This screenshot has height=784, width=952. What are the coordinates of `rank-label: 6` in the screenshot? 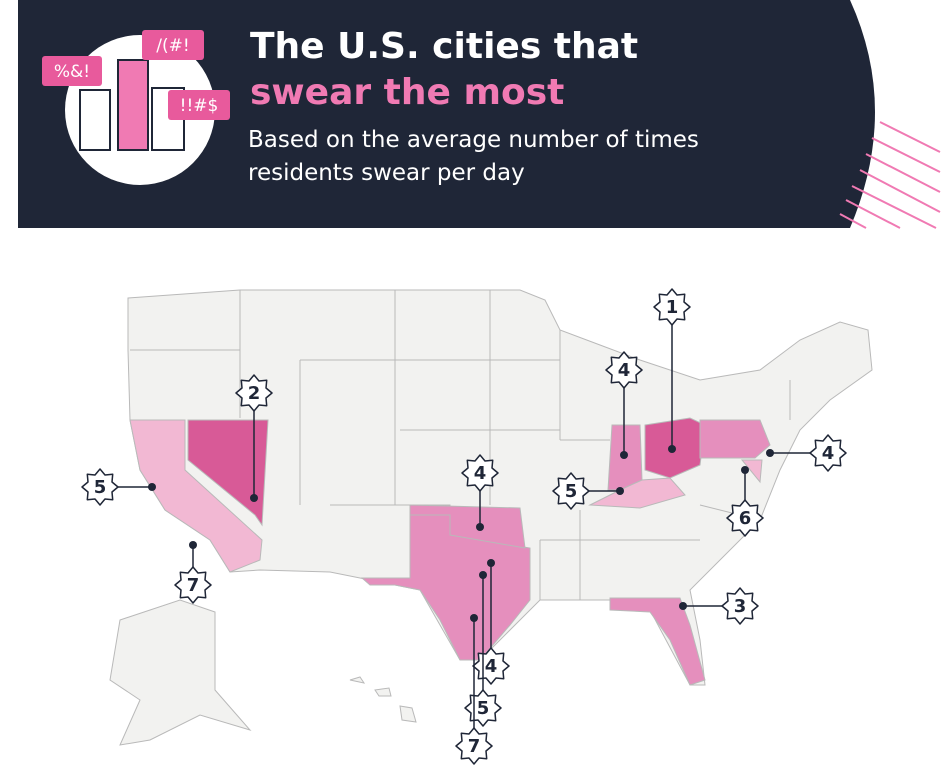 It's located at (745, 518).